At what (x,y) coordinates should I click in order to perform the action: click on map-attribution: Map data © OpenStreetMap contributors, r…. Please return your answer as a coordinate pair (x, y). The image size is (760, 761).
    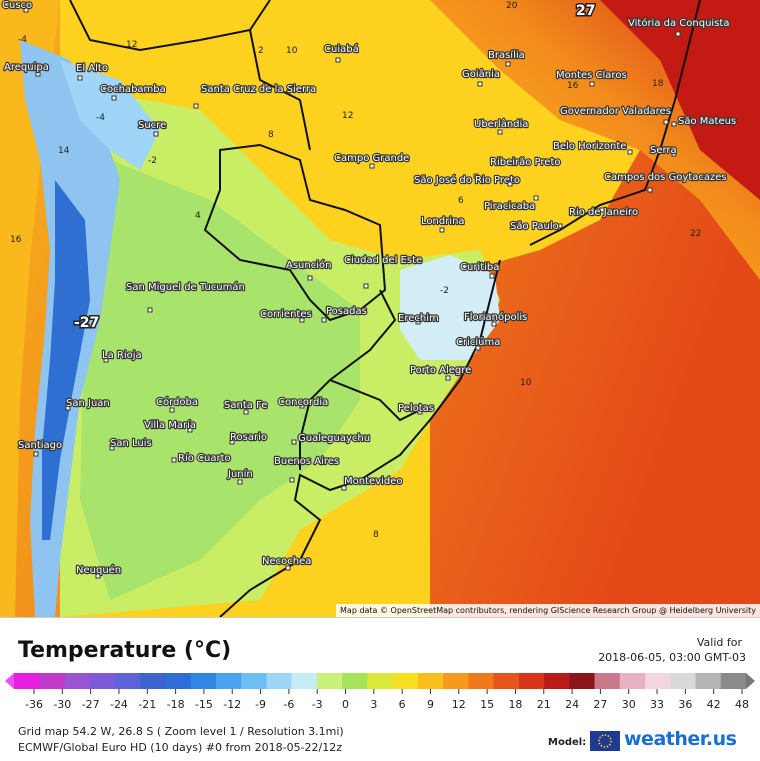
    Looking at the image, I should click on (548, 610).